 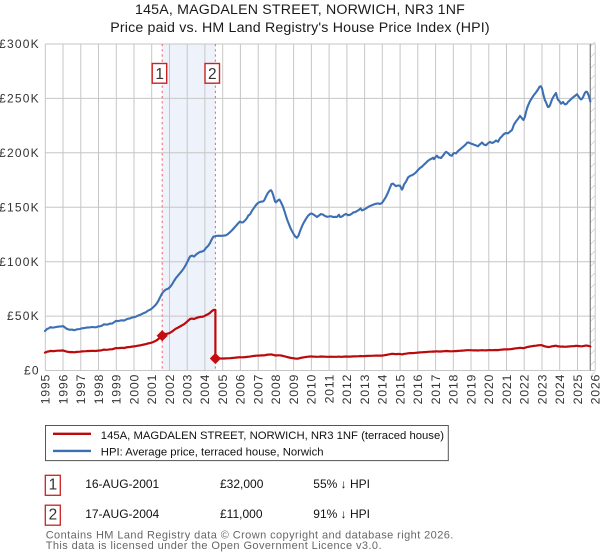 I want to click on svg-text:145A, MAGDALEN STREET, NORWICH: 145A, MAGDALEN STREET, NORWICH, NR3 1NF, so click(x=300, y=10).